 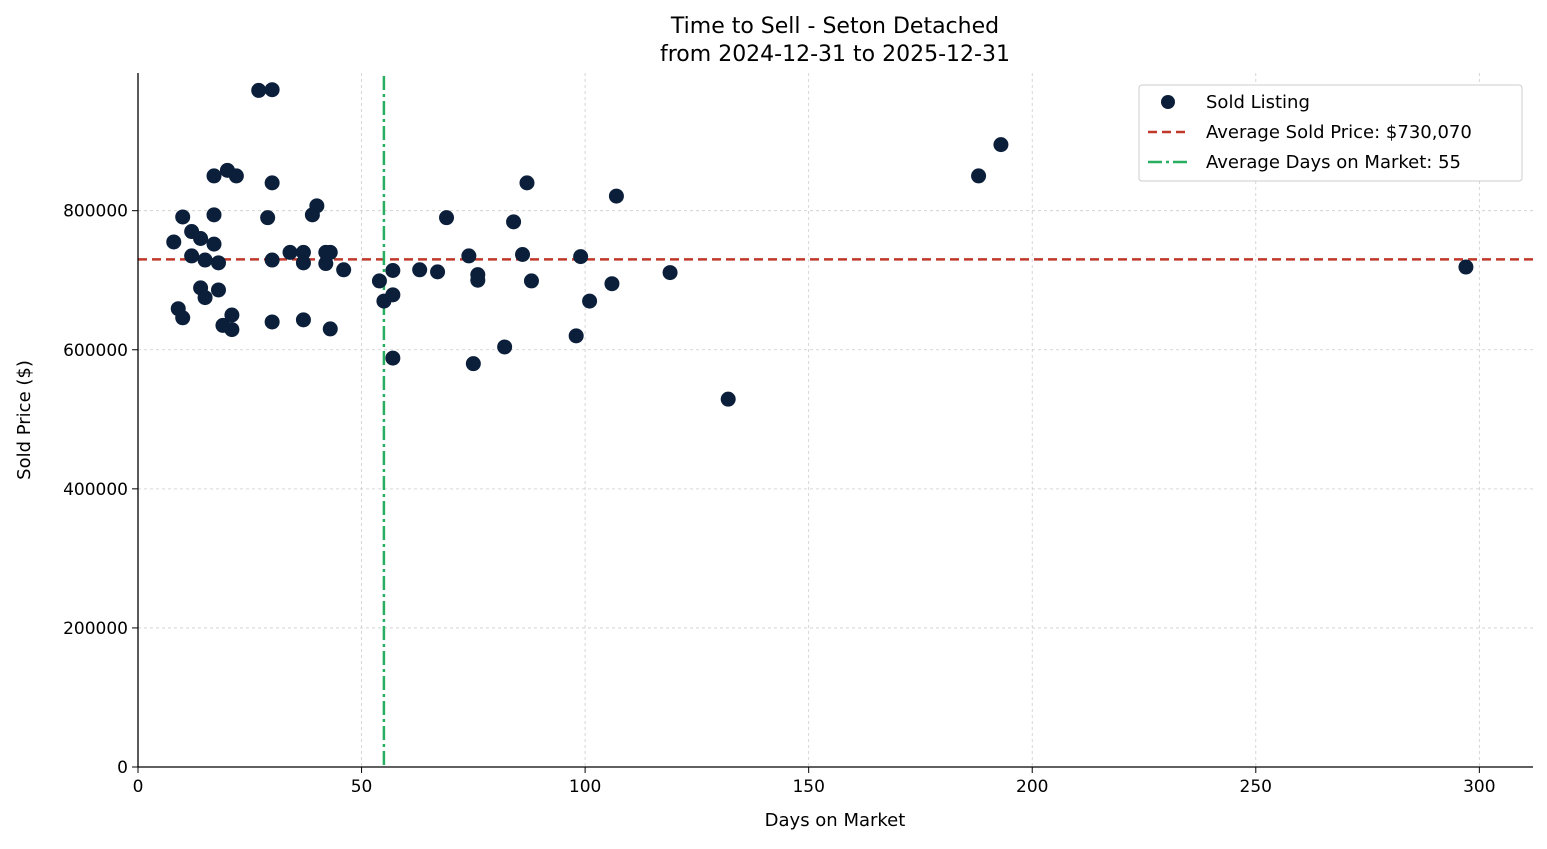 I want to click on y-axis-label: Sold Price ($), so click(x=24, y=420).